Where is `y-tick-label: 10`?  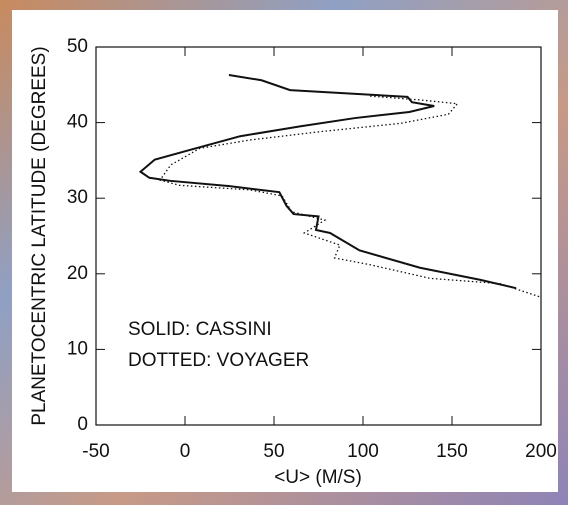
y-tick-label: 10 is located at coordinates (77, 348).